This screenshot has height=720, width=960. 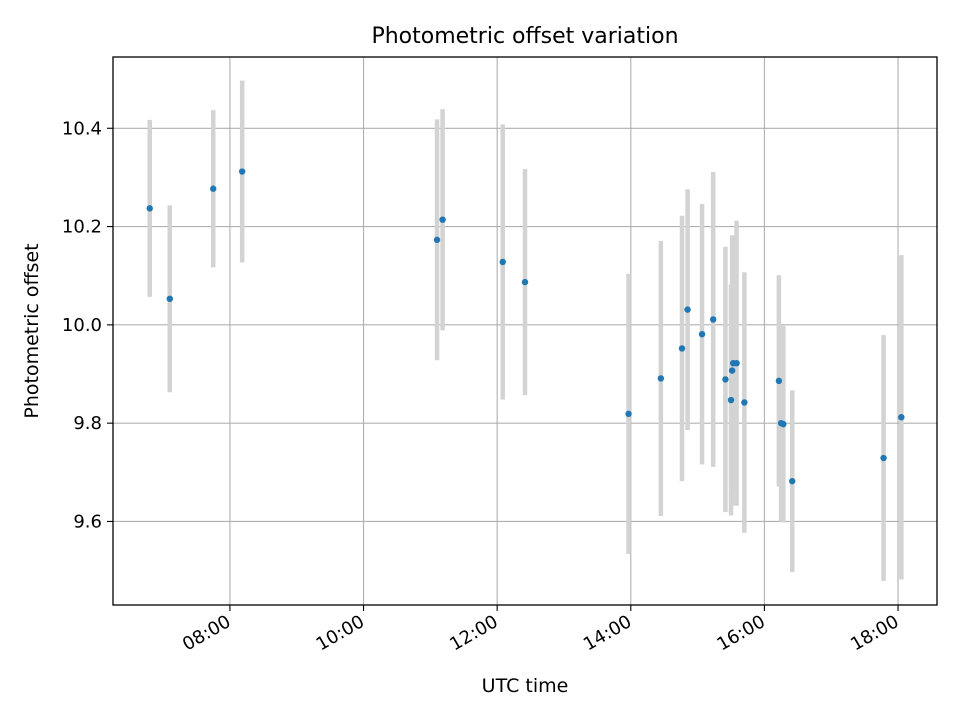 What do you see at coordinates (82, 128) in the screenshot?
I see `y-tick-label: 10.4` at bounding box center [82, 128].